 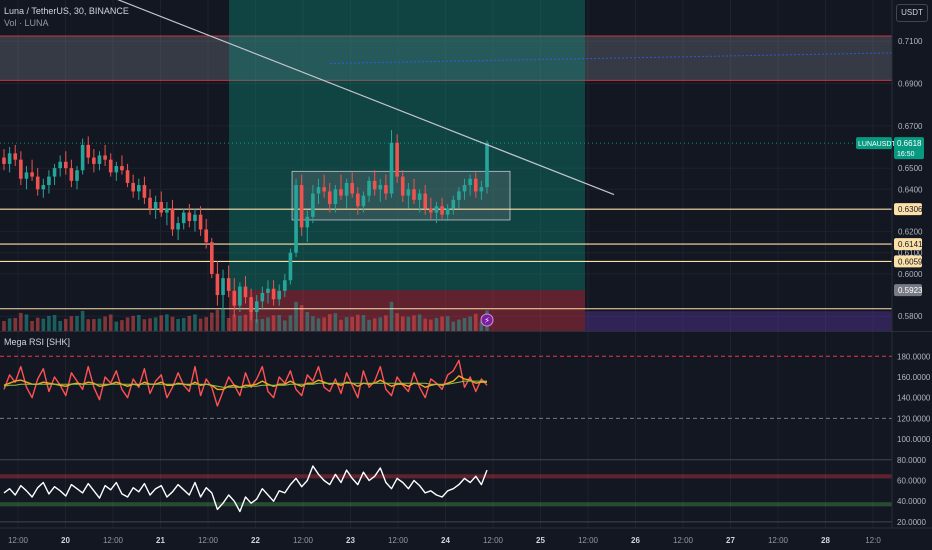 I want to click on price-tick-label: 0.6400, so click(x=910, y=189).